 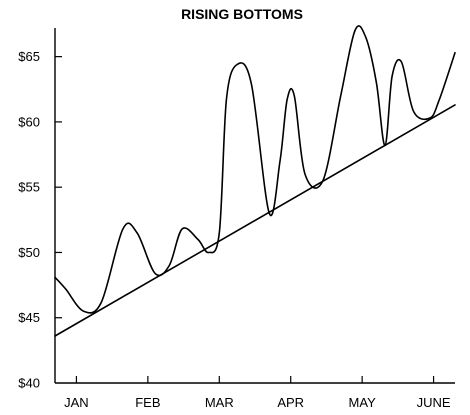 I want to click on x-tick-label: MAR, so click(x=219, y=402).